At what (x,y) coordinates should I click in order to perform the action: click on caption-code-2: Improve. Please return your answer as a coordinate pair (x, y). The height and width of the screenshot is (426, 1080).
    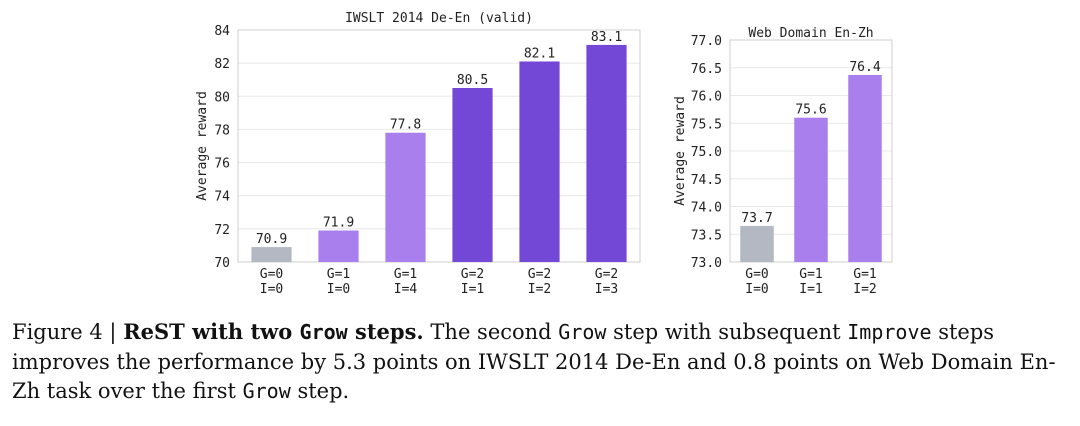
    Looking at the image, I should click on (889, 332).